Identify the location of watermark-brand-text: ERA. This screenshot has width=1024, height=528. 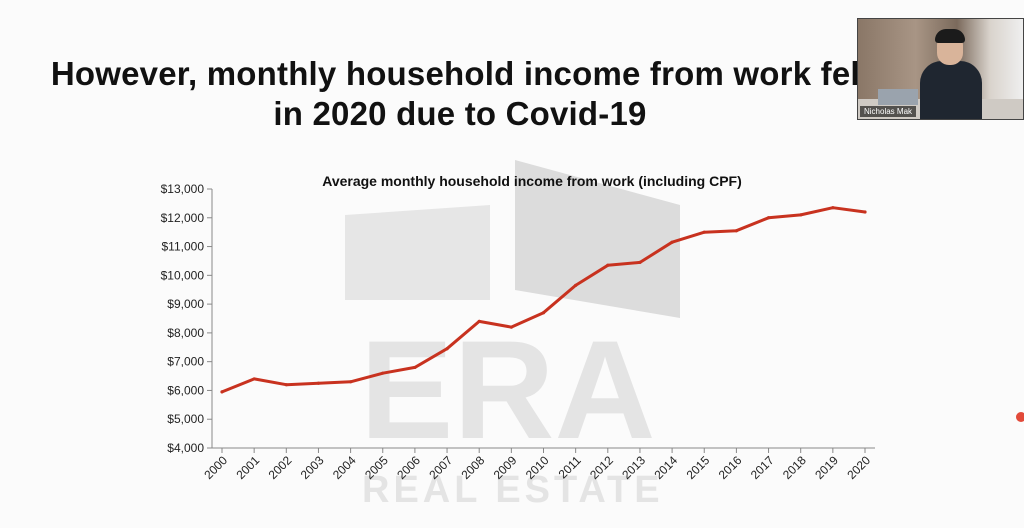
(508, 389).